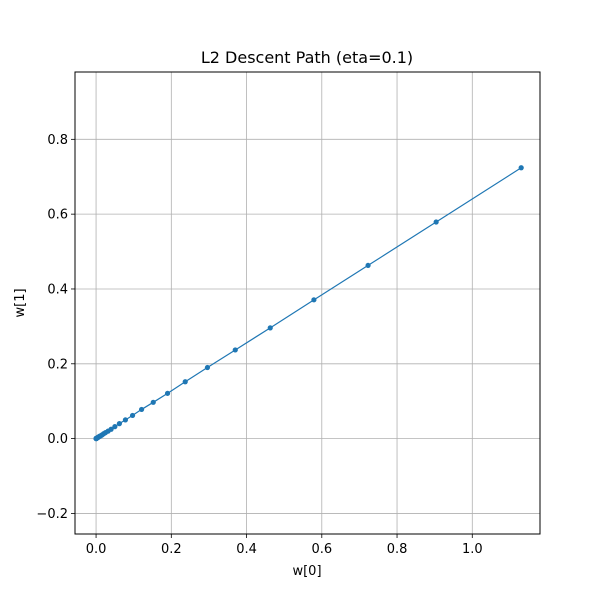 The width and height of the screenshot is (600, 600). I want to click on x-tick-label: 0.6, so click(321, 549).